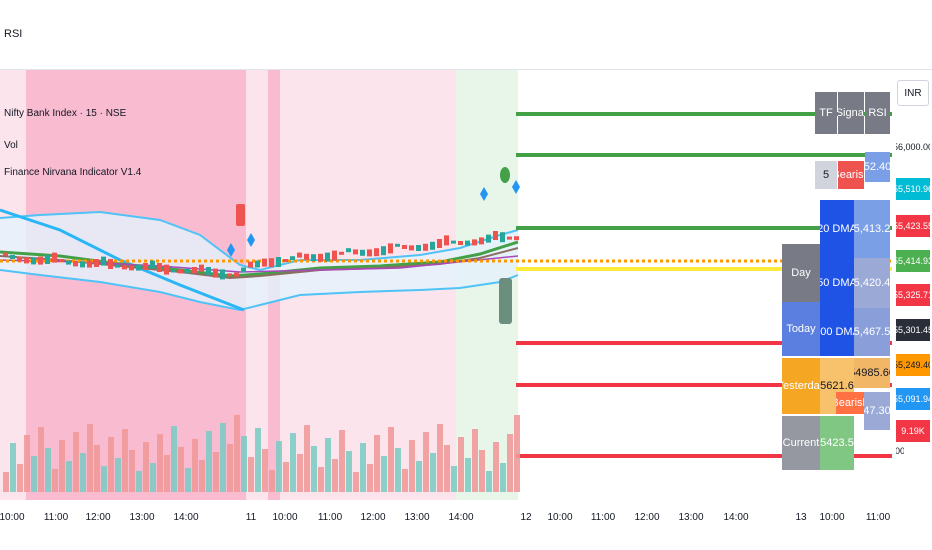 The height and width of the screenshot is (550, 932). What do you see at coordinates (240, 215) in the screenshot?
I see `sell-signal-marker` at bounding box center [240, 215].